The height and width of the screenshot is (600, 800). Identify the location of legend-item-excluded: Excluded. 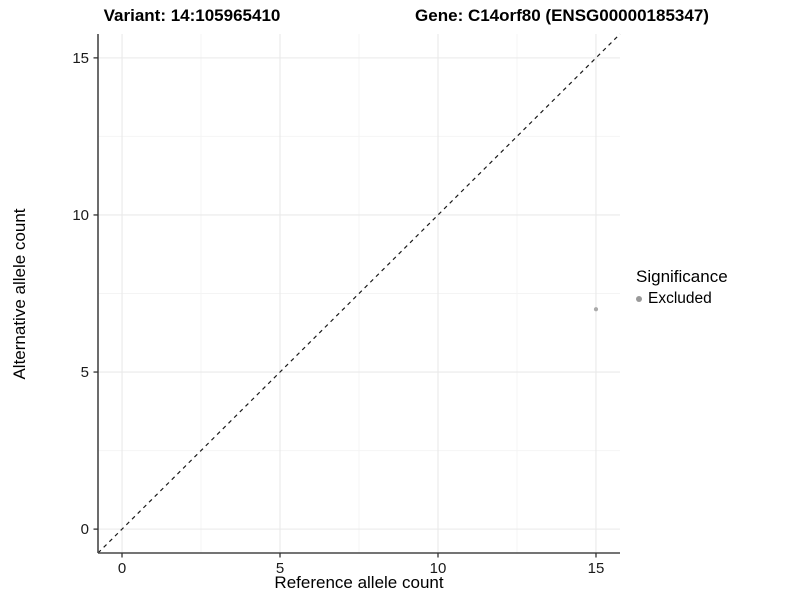
(682, 299).